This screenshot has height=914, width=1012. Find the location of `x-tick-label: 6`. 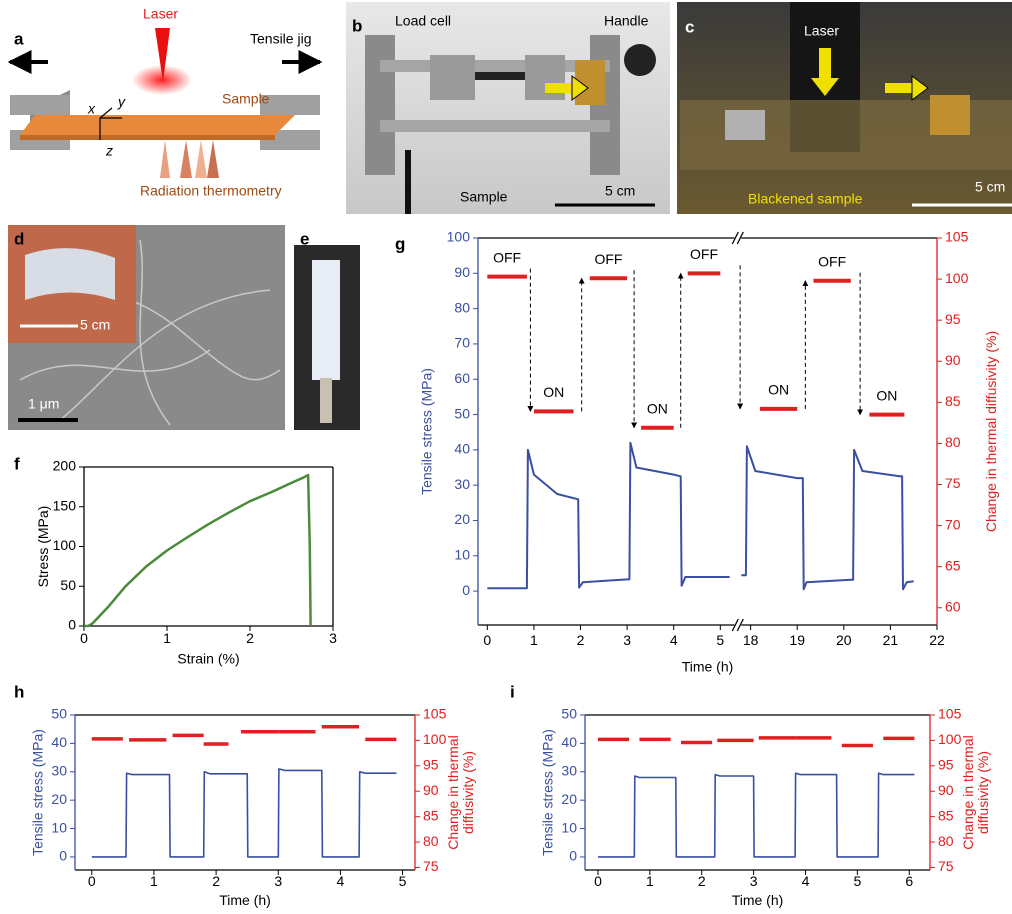

x-tick-label: 6 is located at coordinates (909, 881).